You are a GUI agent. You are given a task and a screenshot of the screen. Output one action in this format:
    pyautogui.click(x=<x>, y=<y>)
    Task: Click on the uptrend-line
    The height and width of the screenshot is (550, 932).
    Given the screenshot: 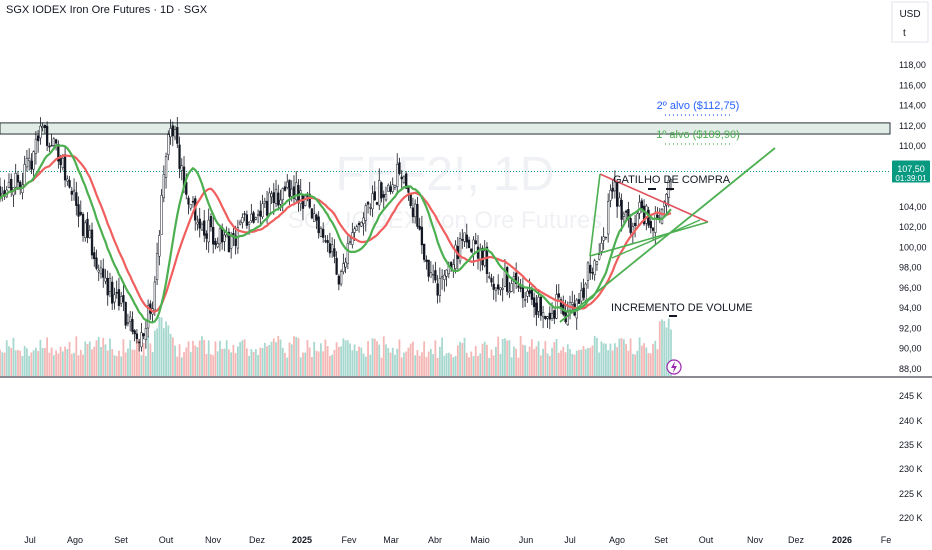 What is the action you would take?
    pyautogui.click(x=667, y=235)
    